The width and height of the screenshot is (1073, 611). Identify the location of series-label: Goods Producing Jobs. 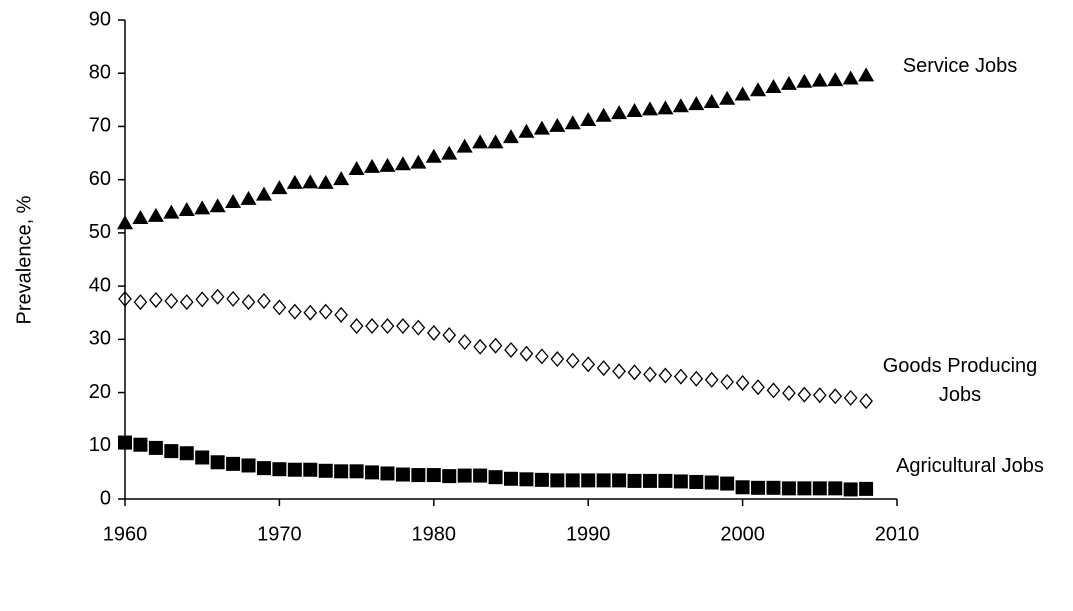
(960, 380).